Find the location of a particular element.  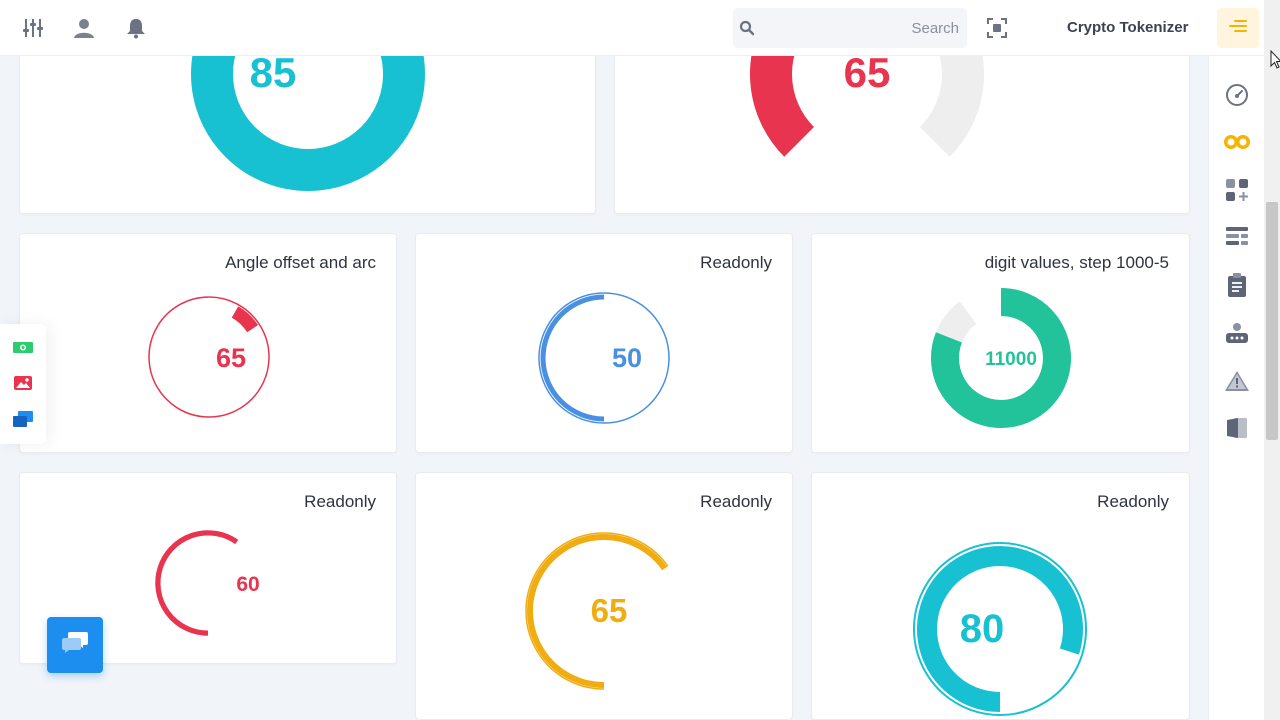

gauge-card: Readonly 65 is located at coordinates (604, 596).